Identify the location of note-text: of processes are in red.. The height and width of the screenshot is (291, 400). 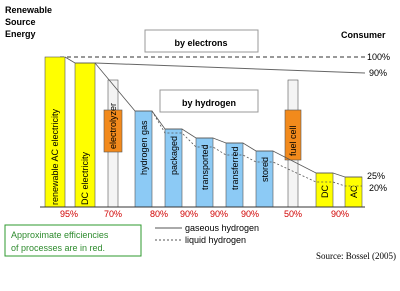
(58, 248).